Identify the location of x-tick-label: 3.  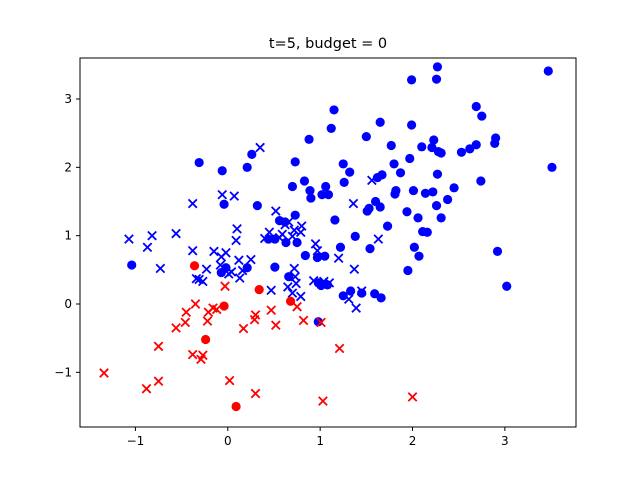
(505, 441).